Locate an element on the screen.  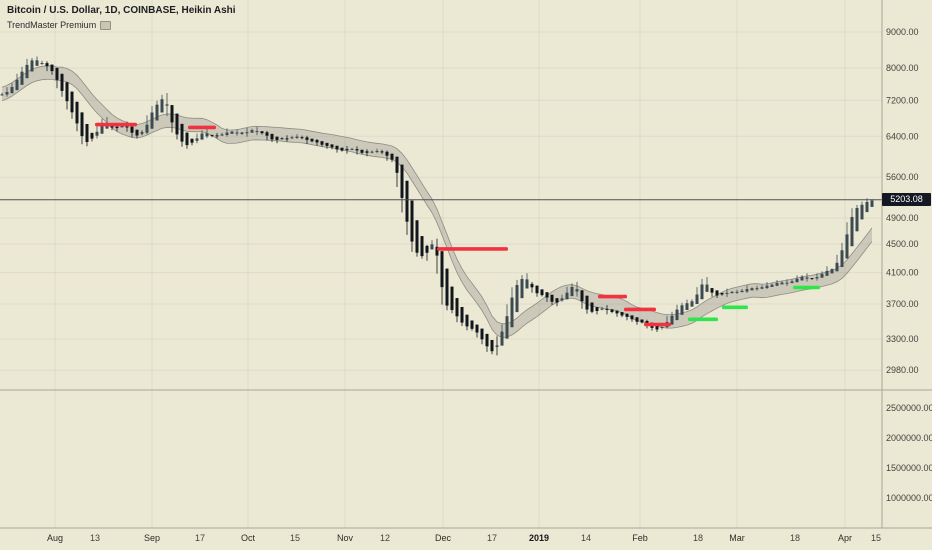
price-scale is located at coordinates (907, 264).